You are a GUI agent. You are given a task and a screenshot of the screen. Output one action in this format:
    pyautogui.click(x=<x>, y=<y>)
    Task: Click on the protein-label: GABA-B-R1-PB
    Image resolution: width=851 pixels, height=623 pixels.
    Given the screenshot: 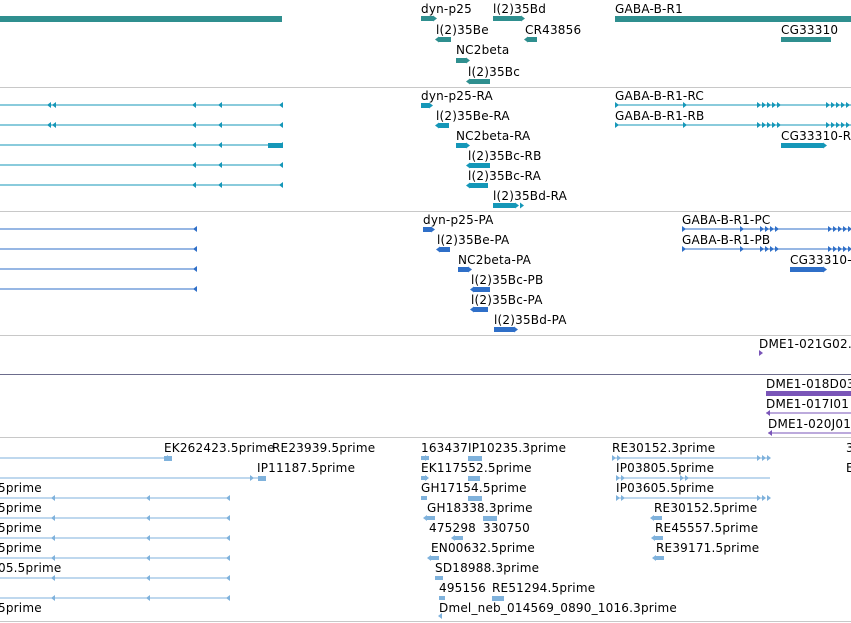 What is the action you would take?
    pyautogui.click(x=726, y=240)
    